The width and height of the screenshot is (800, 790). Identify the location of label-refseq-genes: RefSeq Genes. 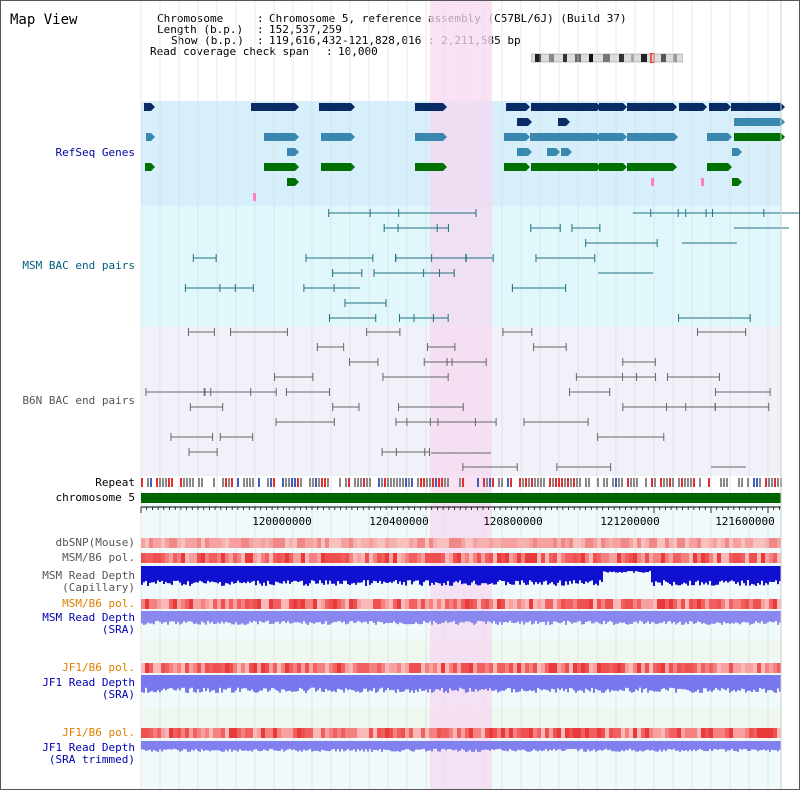
(95, 152).